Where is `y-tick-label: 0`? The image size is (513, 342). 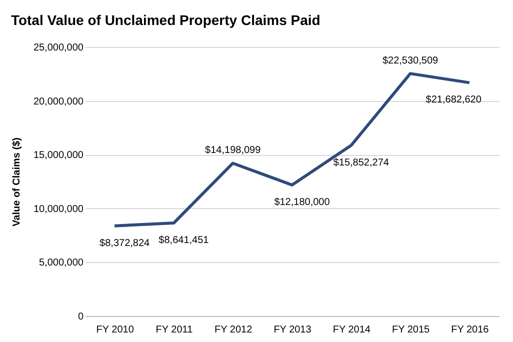
y-tick-label: 0 is located at coordinates (81, 317).